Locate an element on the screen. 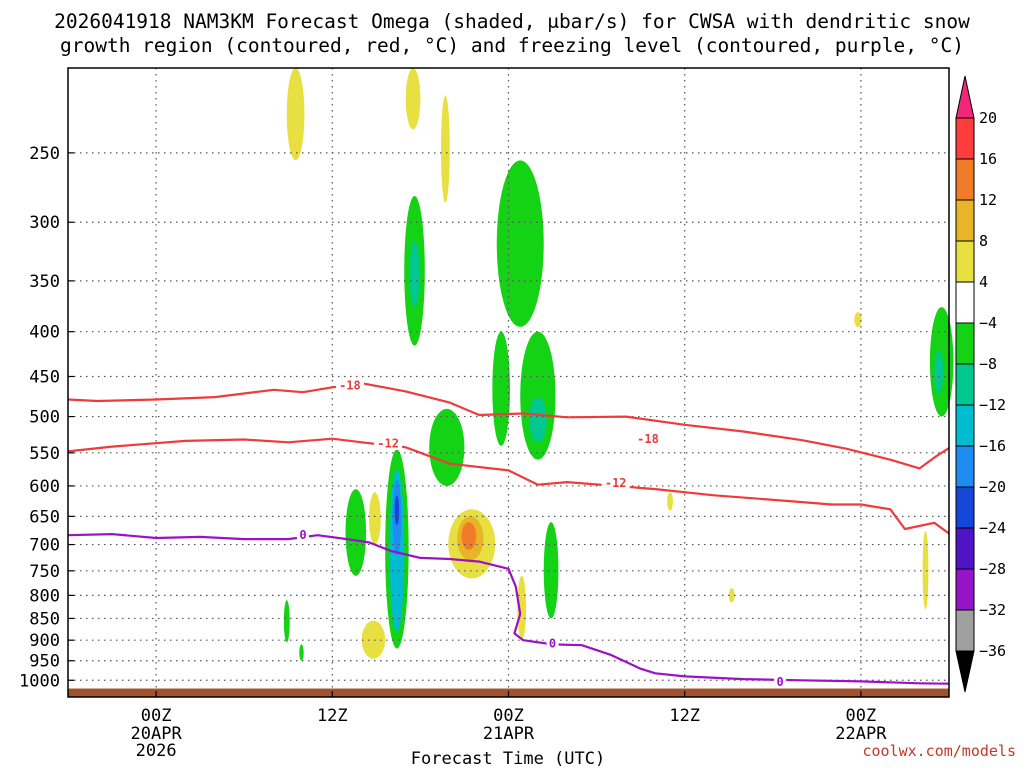  tick-label-y-300: 300 is located at coordinates (44, 223).